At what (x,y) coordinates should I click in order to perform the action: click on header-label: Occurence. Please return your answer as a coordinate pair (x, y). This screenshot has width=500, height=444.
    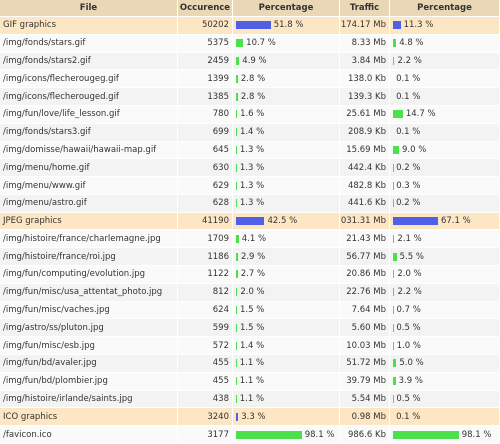
    Looking at the image, I should click on (205, 8).